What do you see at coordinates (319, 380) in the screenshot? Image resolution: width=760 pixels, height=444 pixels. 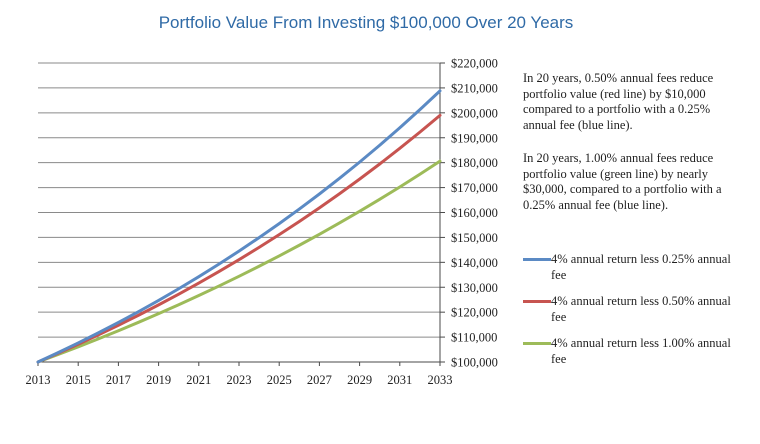 I see `x-tick-label: 2027` at bounding box center [319, 380].